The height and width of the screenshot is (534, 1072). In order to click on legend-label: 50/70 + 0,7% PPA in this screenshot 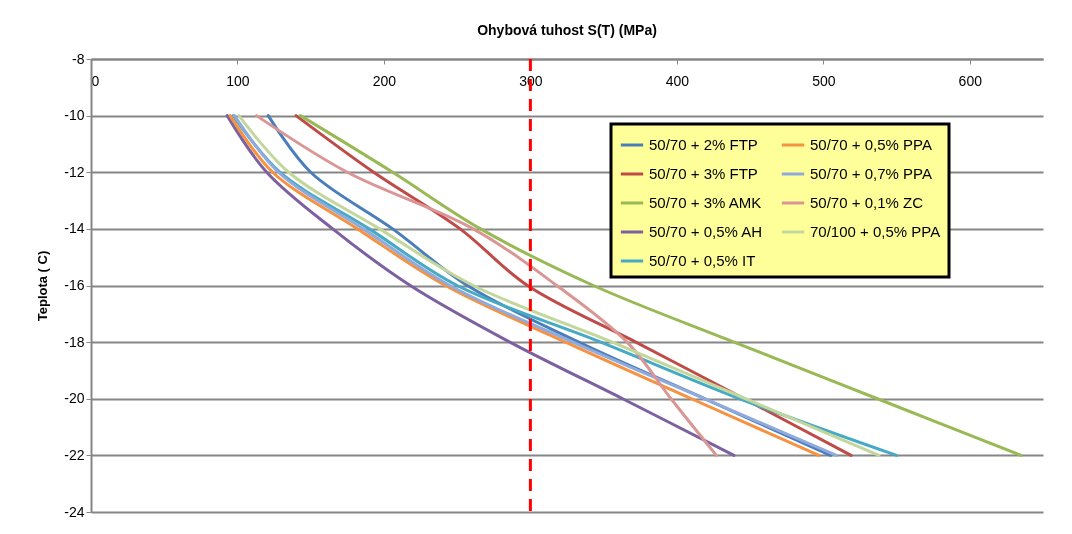, I will do `click(871, 173)`.